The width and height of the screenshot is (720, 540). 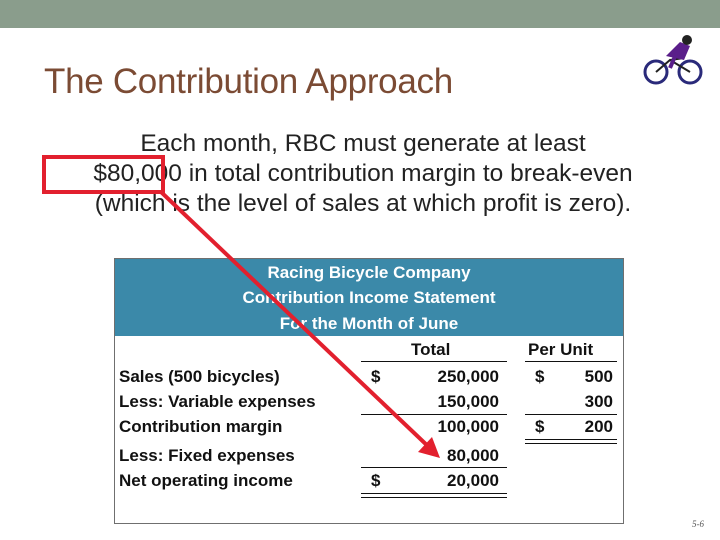 What do you see at coordinates (207, 455) in the screenshot?
I see `row-label: Less: Fixed expenses` at bounding box center [207, 455].